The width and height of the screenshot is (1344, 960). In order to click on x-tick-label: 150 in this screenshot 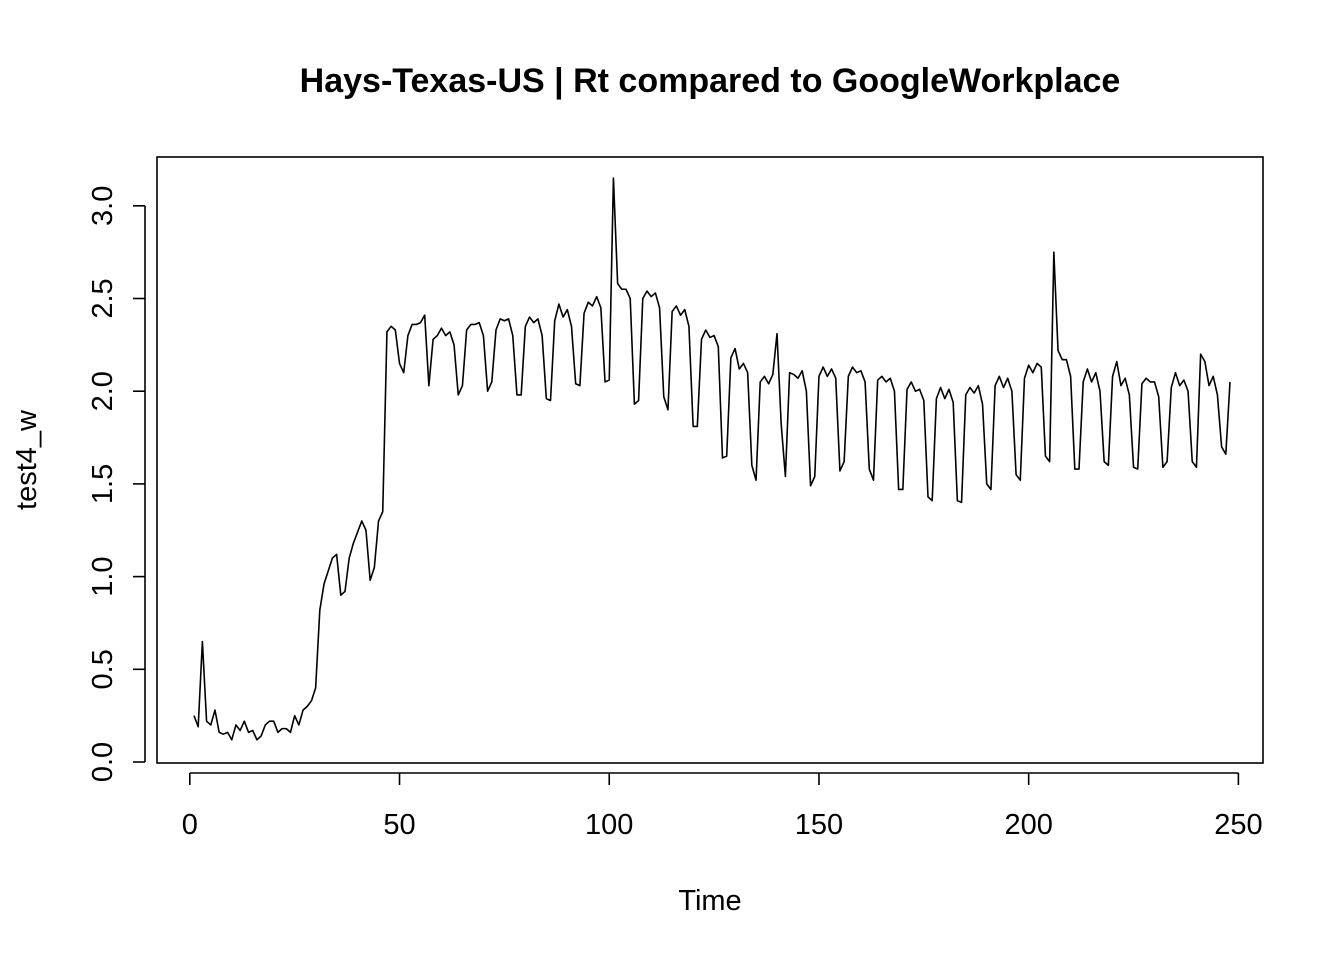, I will do `click(819, 825)`.